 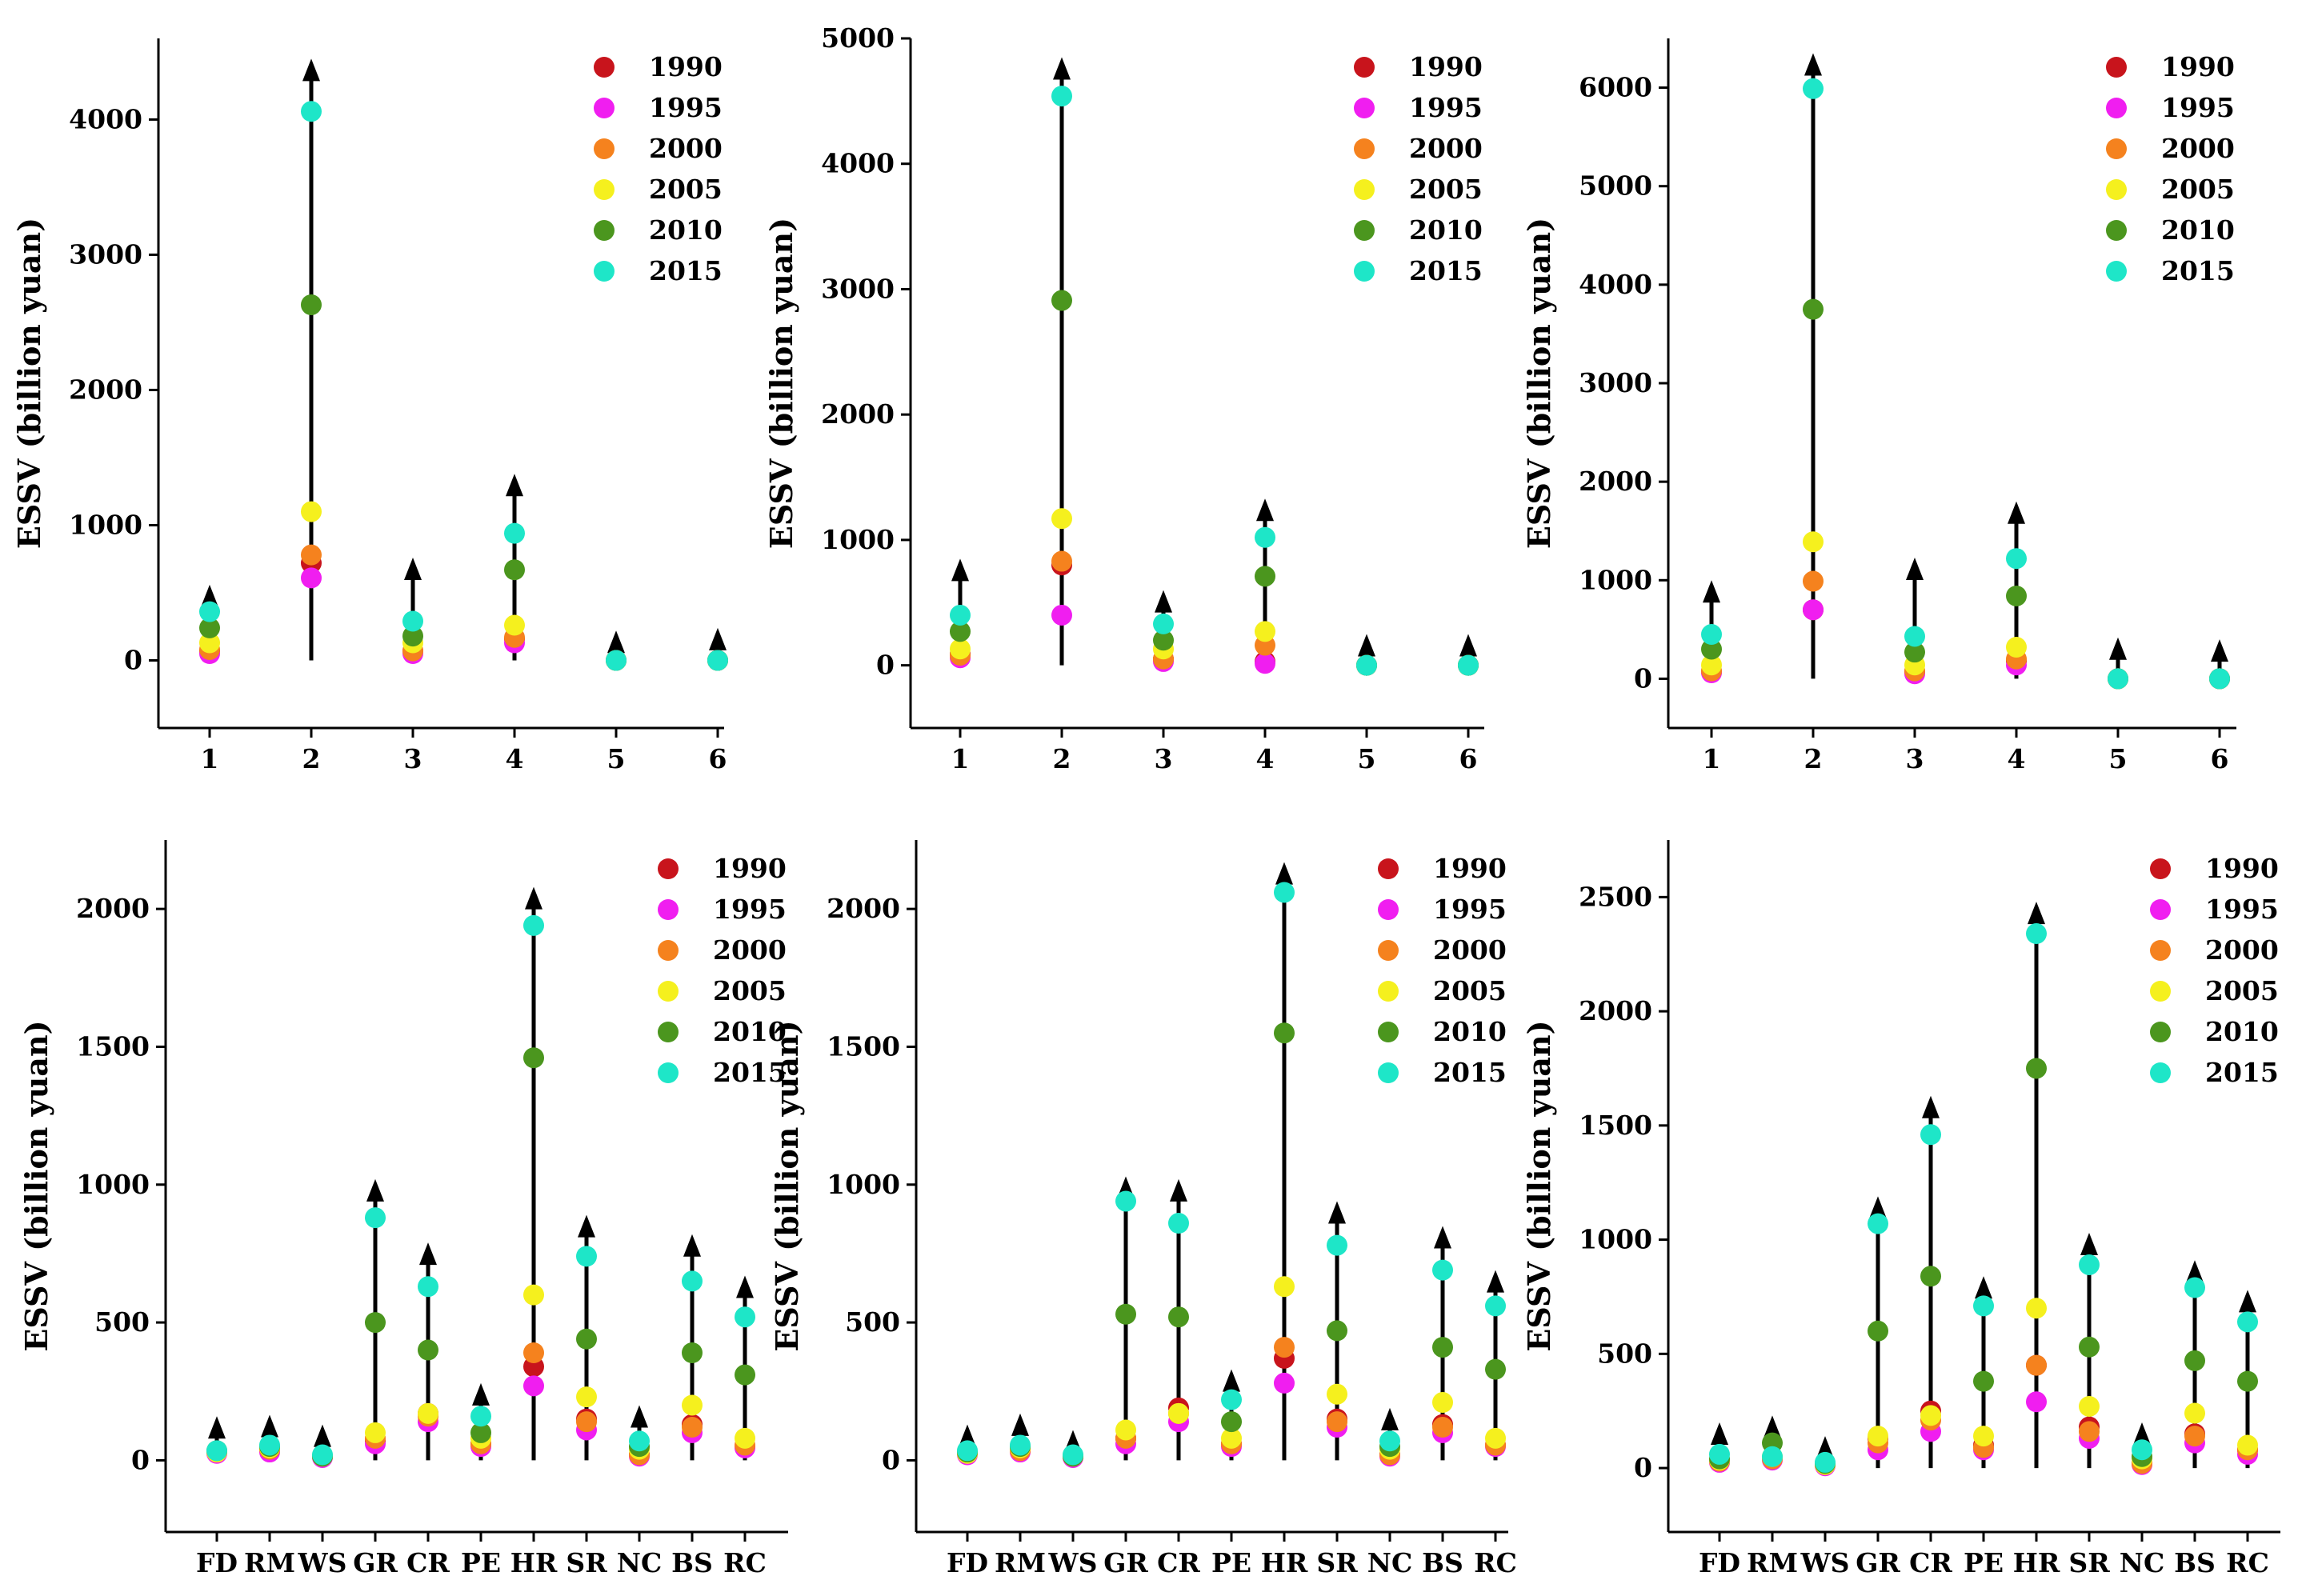 What do you see at coordinates (686, 189) in the screenshot?
I see `legend-label-2005: 2005` at bounding box center [686, 189].